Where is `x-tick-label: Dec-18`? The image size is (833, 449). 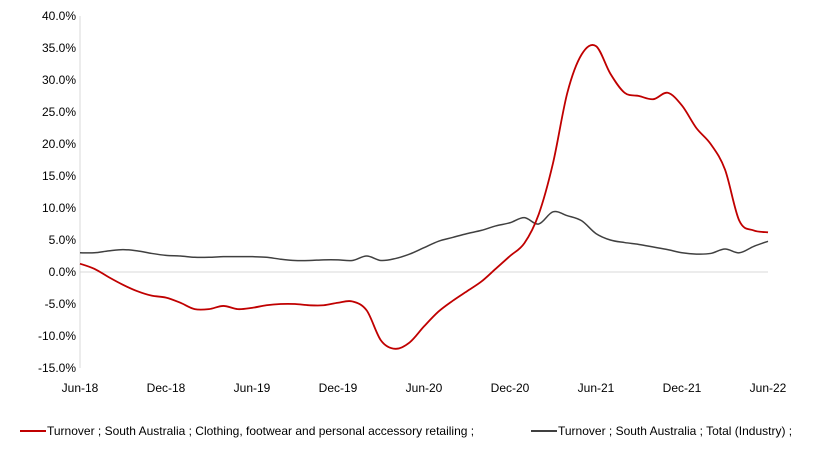 x-tick-label: Dec-18 is located at coordinates (166, 388).